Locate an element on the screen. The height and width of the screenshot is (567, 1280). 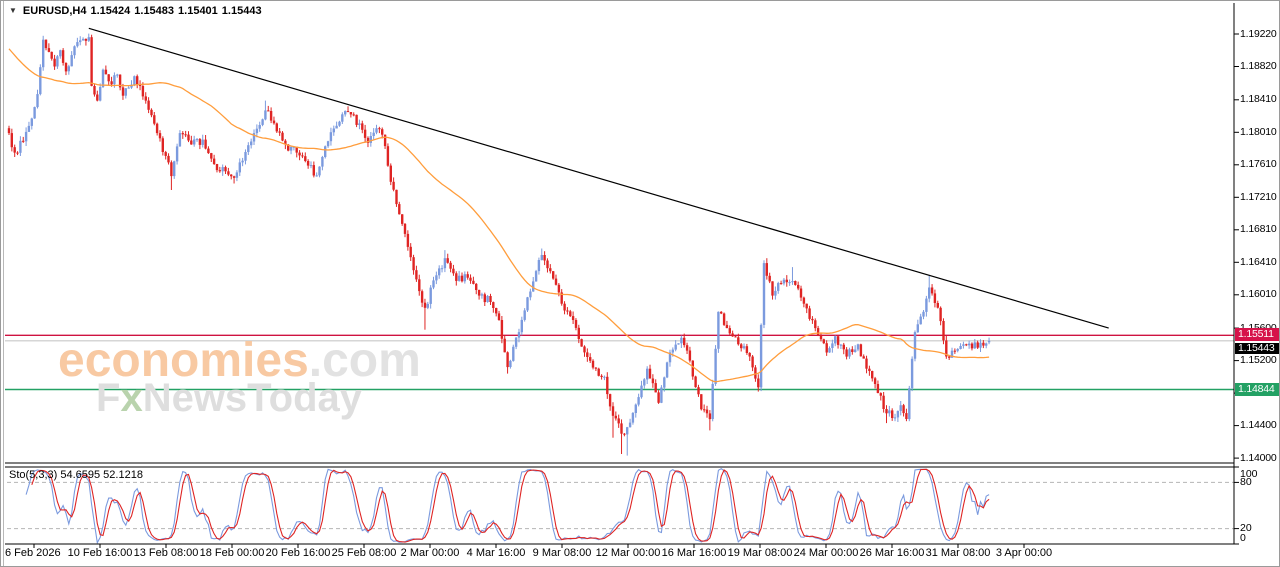
price-tick-label: 1.16410 is located at coordinates (1258, 261).